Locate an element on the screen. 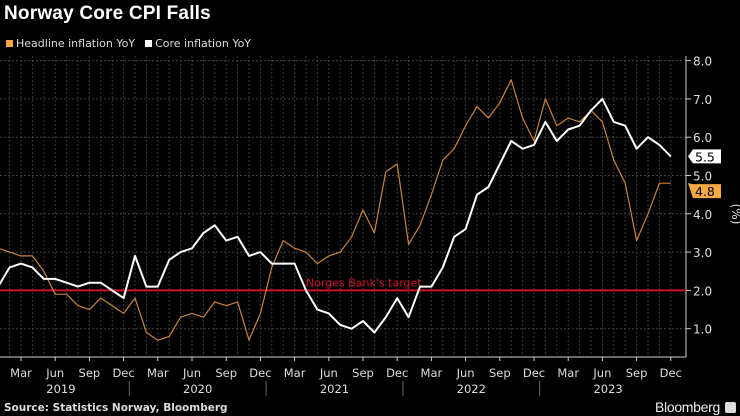  y-tick-label: 5.0 is located at coordinates (702, 177).